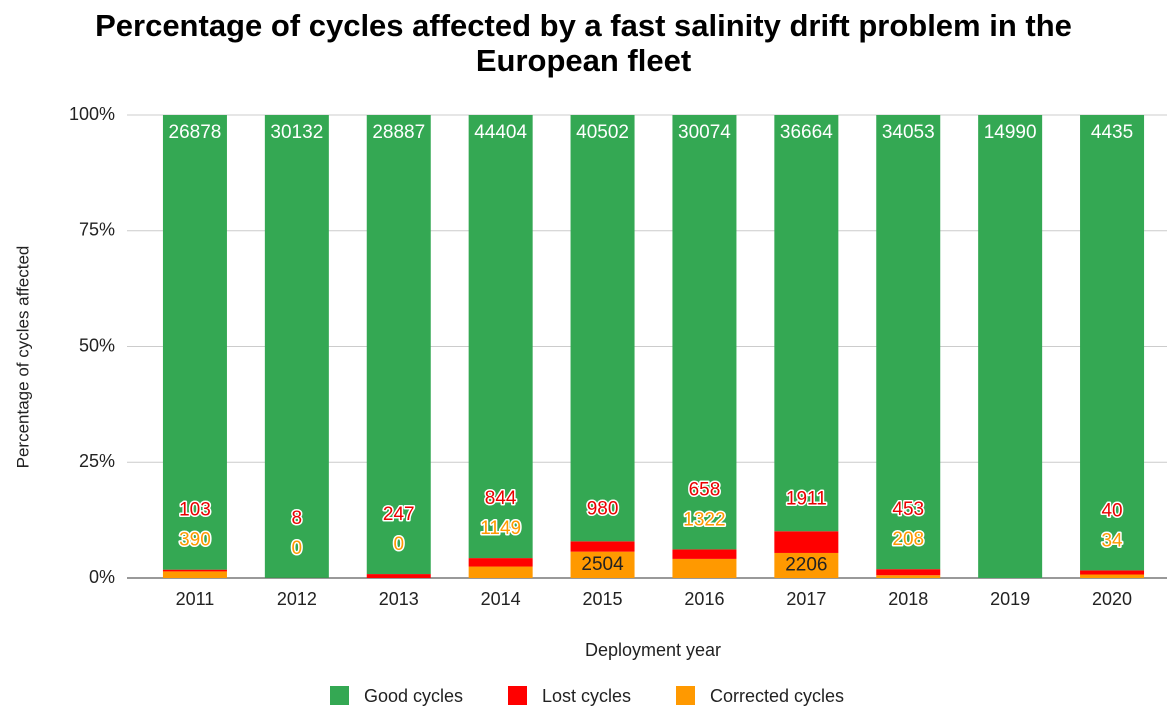 This screenshot has width=1167, height=706. What do you see at coordinates (92, 114) in the screenshot?
I see `y-tick-label: 100%` at bounding box center [92, 114].